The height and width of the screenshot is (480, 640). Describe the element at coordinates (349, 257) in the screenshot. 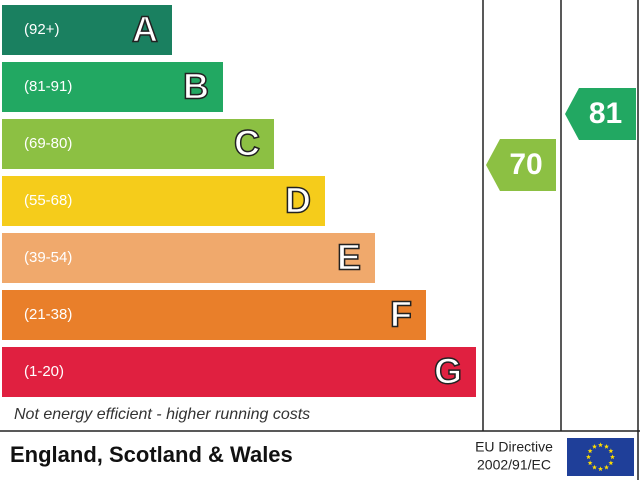

I see `band-letter: E` at that location.